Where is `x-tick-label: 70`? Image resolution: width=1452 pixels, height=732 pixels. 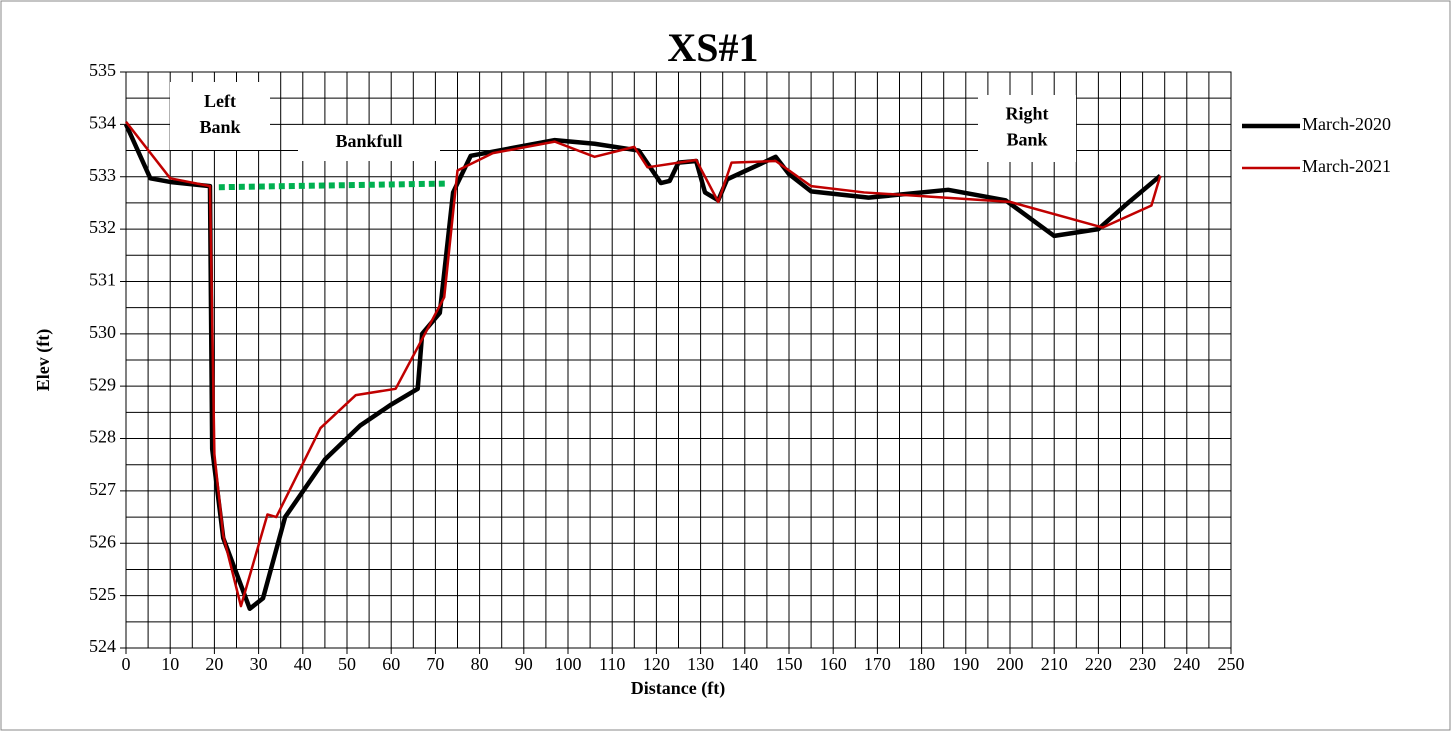
x-tick-label: 70 is located at coordinates (435, 664).